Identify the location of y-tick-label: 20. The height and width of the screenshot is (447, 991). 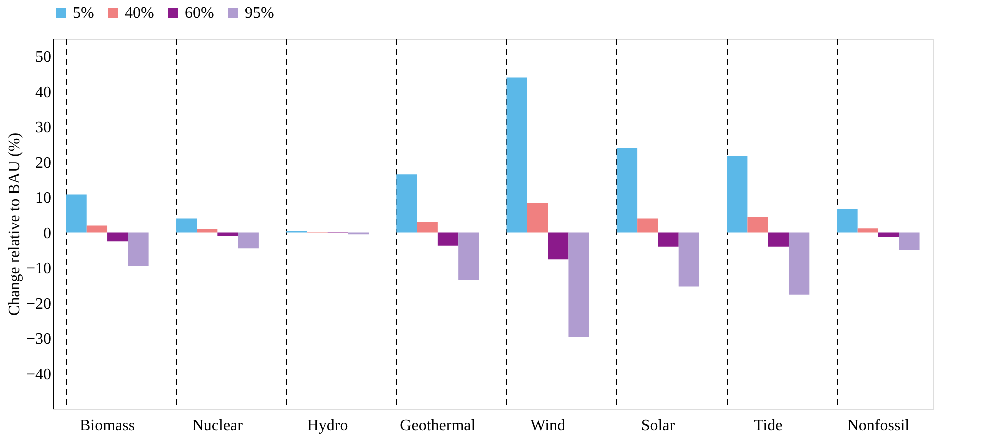
(44, 163).